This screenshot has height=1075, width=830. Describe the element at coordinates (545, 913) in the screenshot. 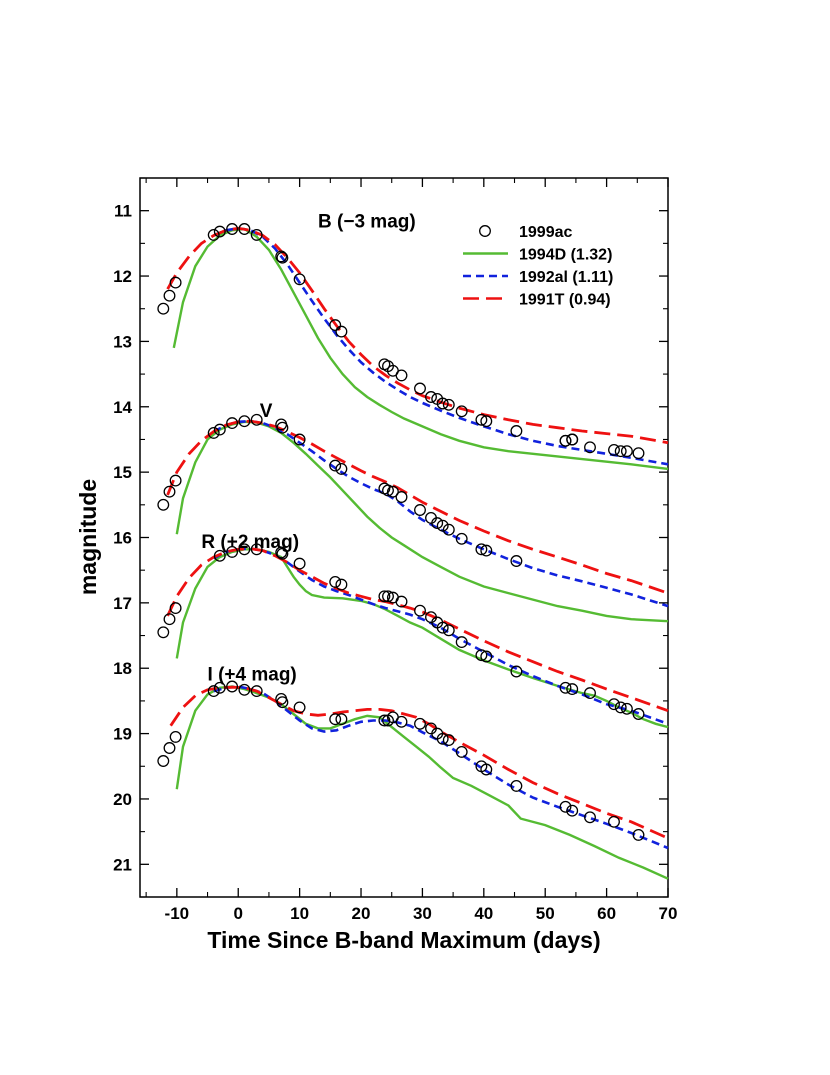

I see `x-tick-label: 50` at that location.